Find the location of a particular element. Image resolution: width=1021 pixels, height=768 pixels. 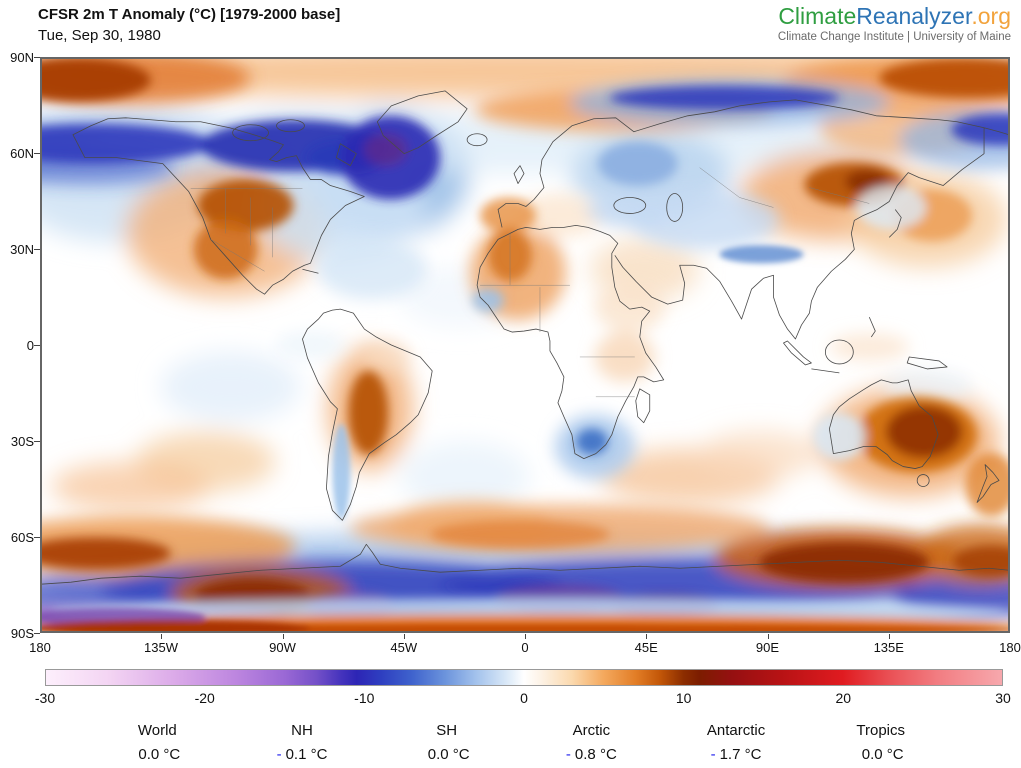

stat-value: -0.1 °C is located at coordinates (302, 754).